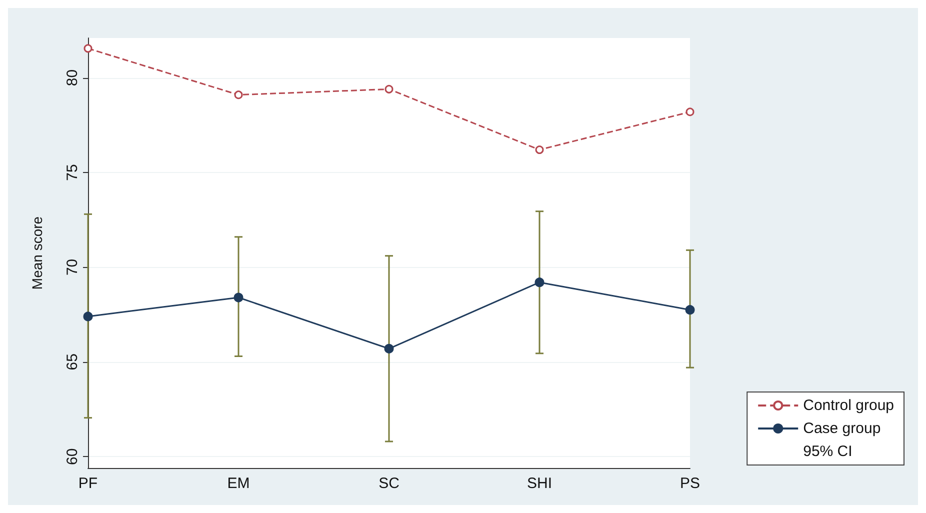  Describe the element at coordinates (842, 428) in the screenshot. I see `legend-label: Case group` at that location.